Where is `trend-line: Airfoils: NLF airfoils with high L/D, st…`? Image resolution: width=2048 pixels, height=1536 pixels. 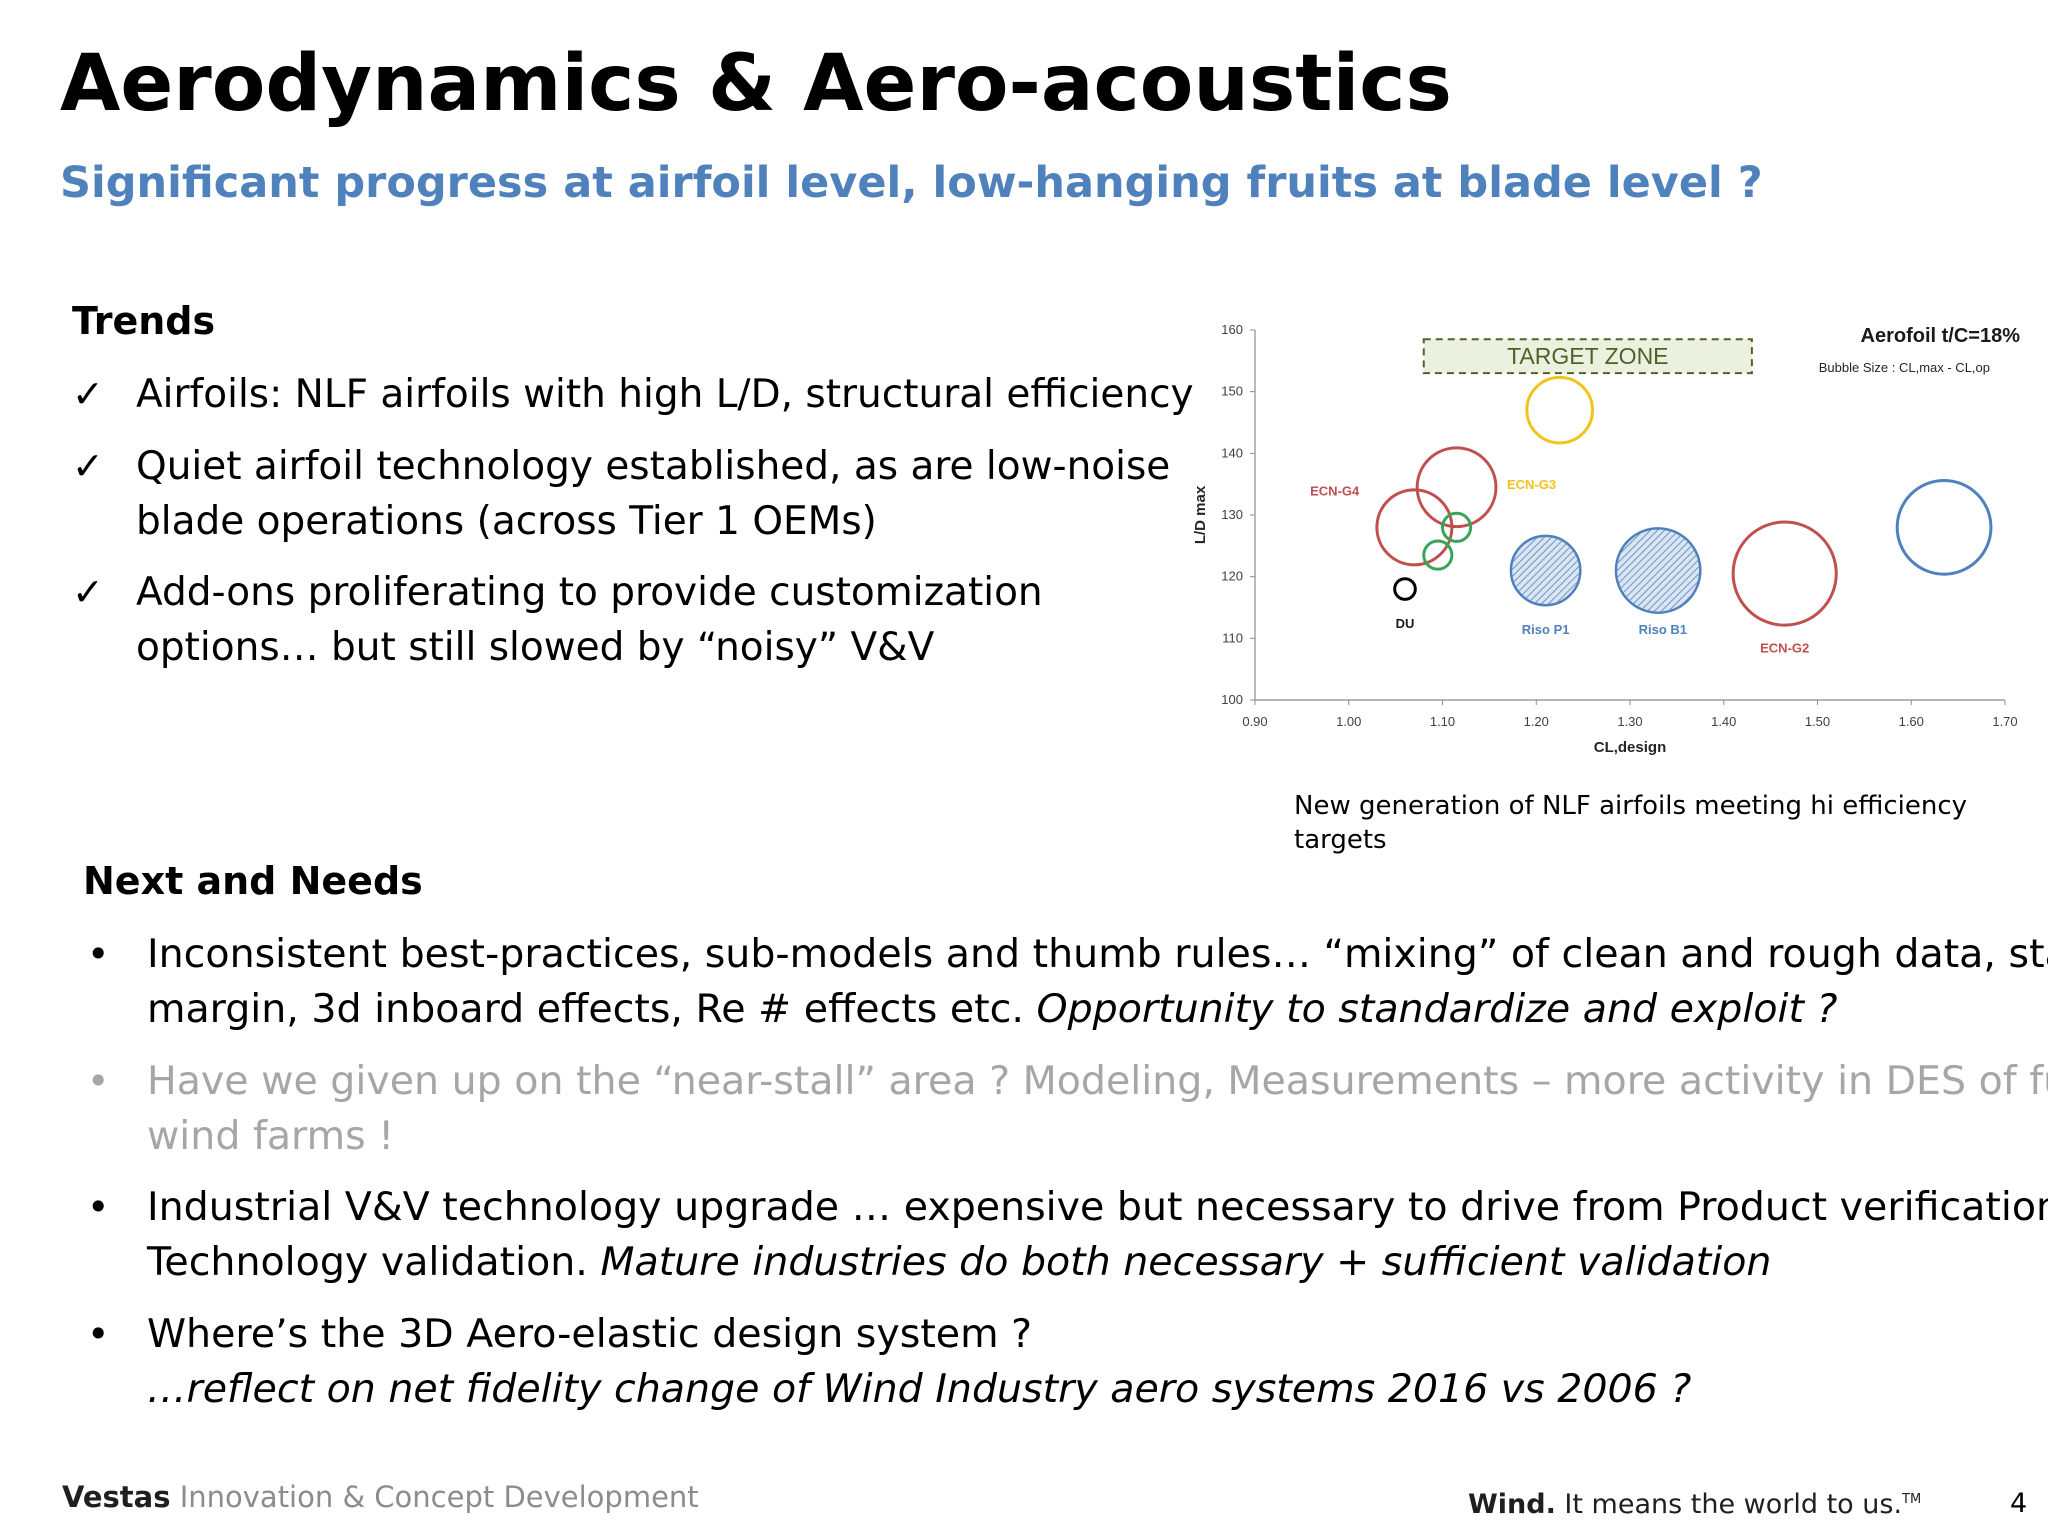
trend-line: Airfoils: NLF airfoils with high L/D, st… is located at coordinates (665, 394).